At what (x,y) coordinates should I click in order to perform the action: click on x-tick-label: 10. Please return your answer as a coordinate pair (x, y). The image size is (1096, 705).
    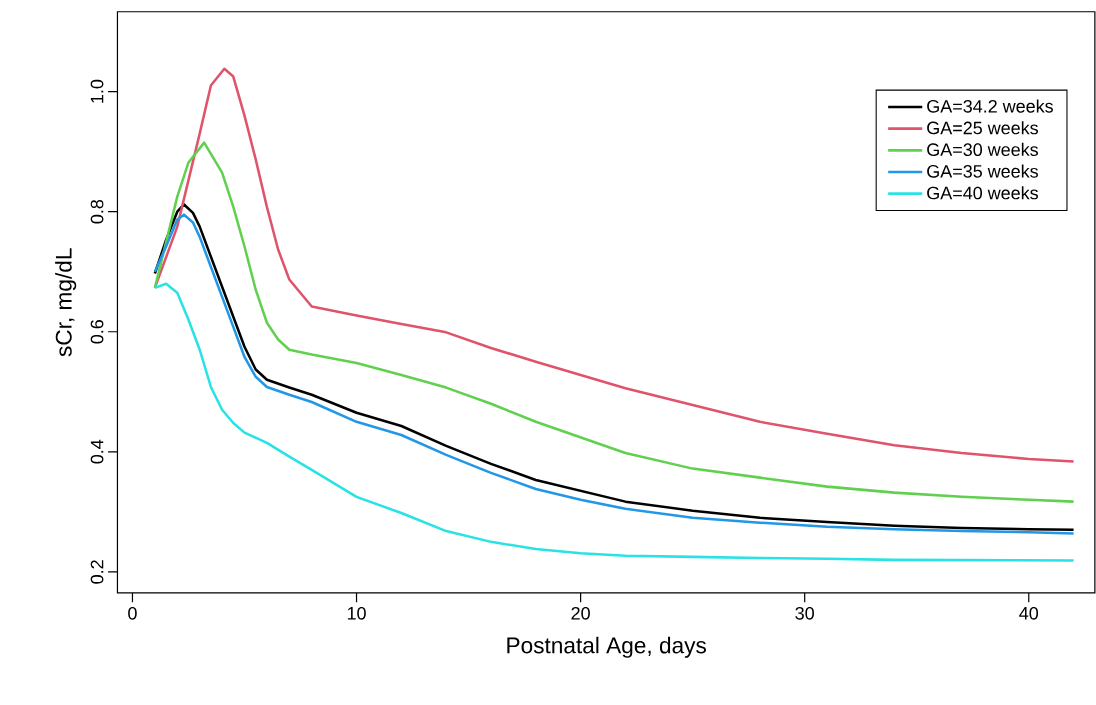
    Looking at the image, I should click on (356, 613).